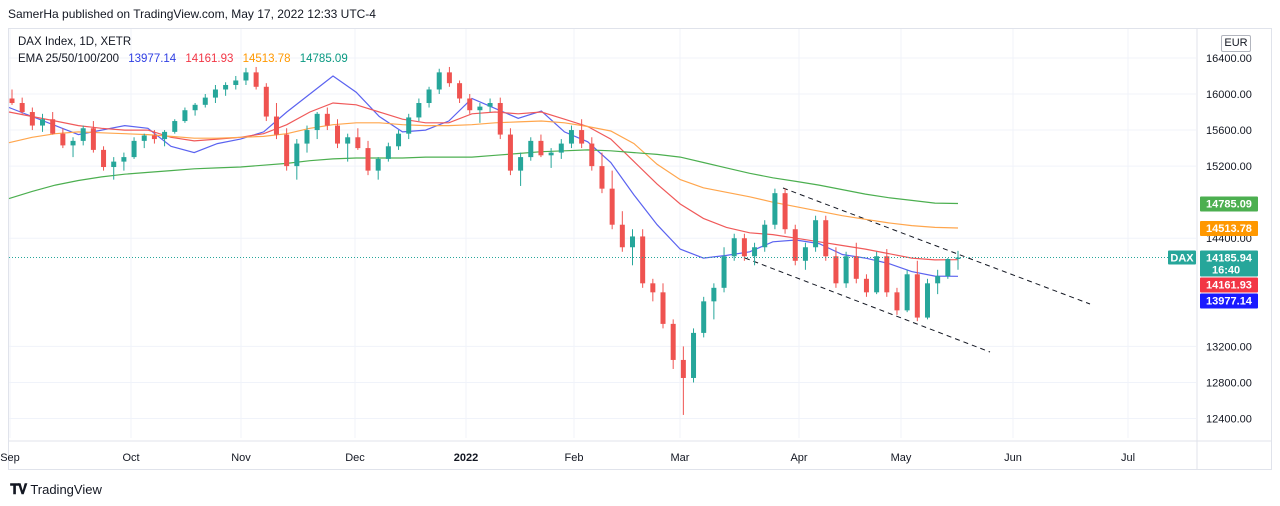  What do you see at coordinates (152, 59) in the screenshot?
I see `ema25-value: 13977.14` at bounding box center [152, 59].